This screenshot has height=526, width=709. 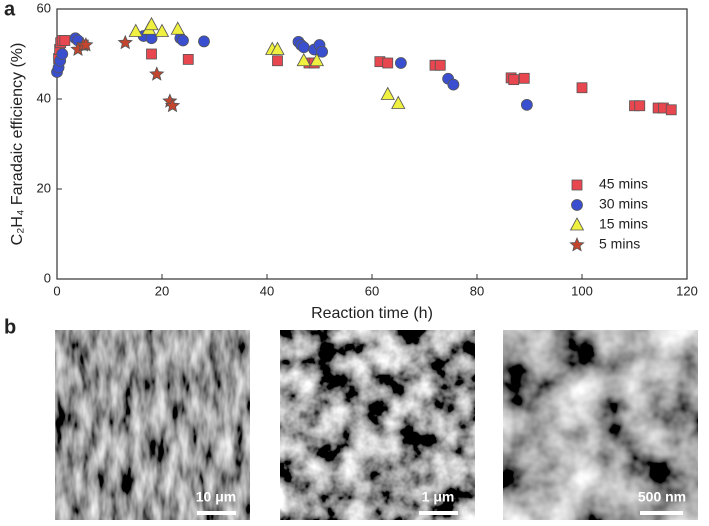 What do you see at coordinates (438, 497) in the screenshot?
I see `scale-label: 1 μm` at bounding box center [438, 497].